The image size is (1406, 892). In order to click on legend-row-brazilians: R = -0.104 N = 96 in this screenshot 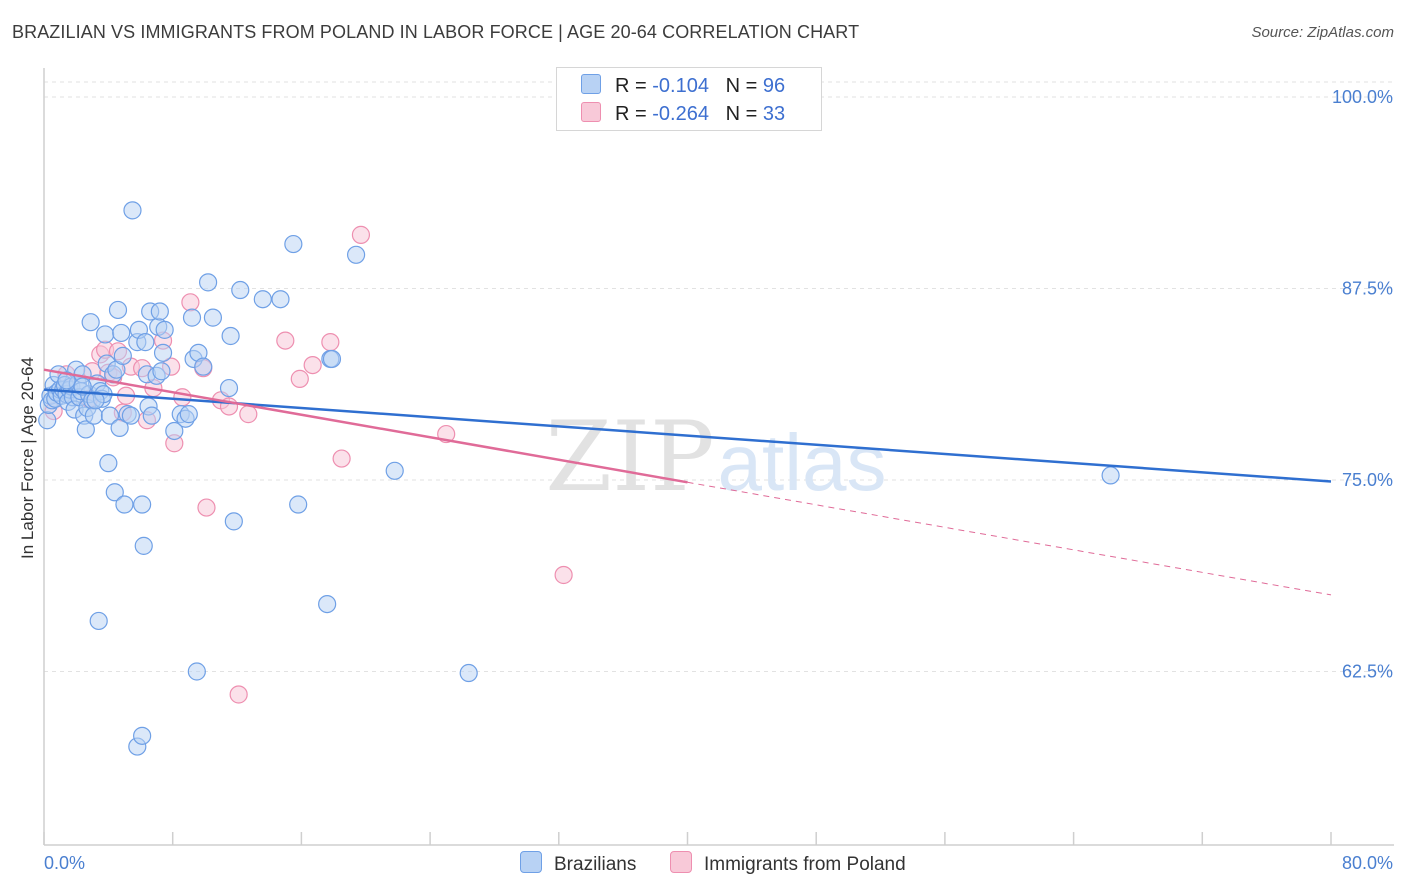, I will do `click(683, 87)`.